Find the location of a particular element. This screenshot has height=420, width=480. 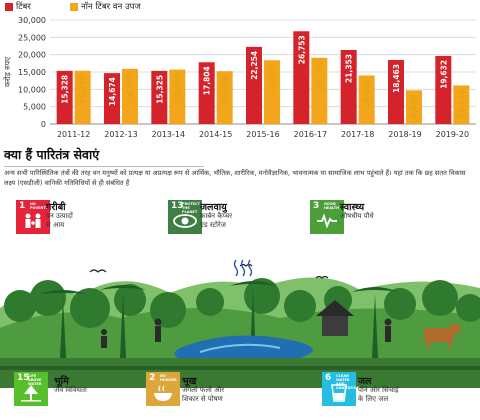

people-figures is located at coordinates (246, 333).